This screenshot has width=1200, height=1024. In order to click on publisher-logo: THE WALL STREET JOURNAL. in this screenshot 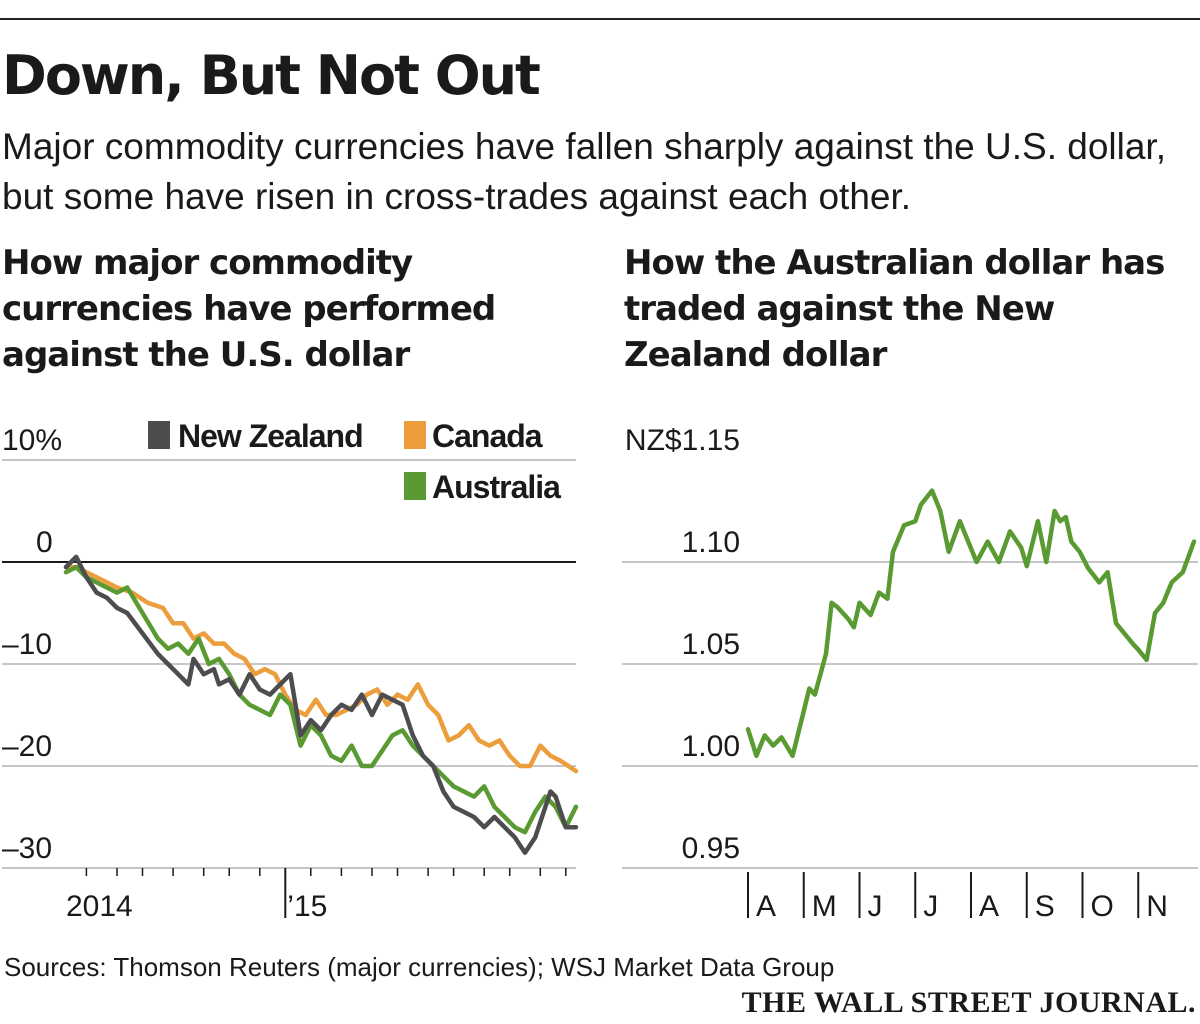, I will do `click(968, 1002)`.